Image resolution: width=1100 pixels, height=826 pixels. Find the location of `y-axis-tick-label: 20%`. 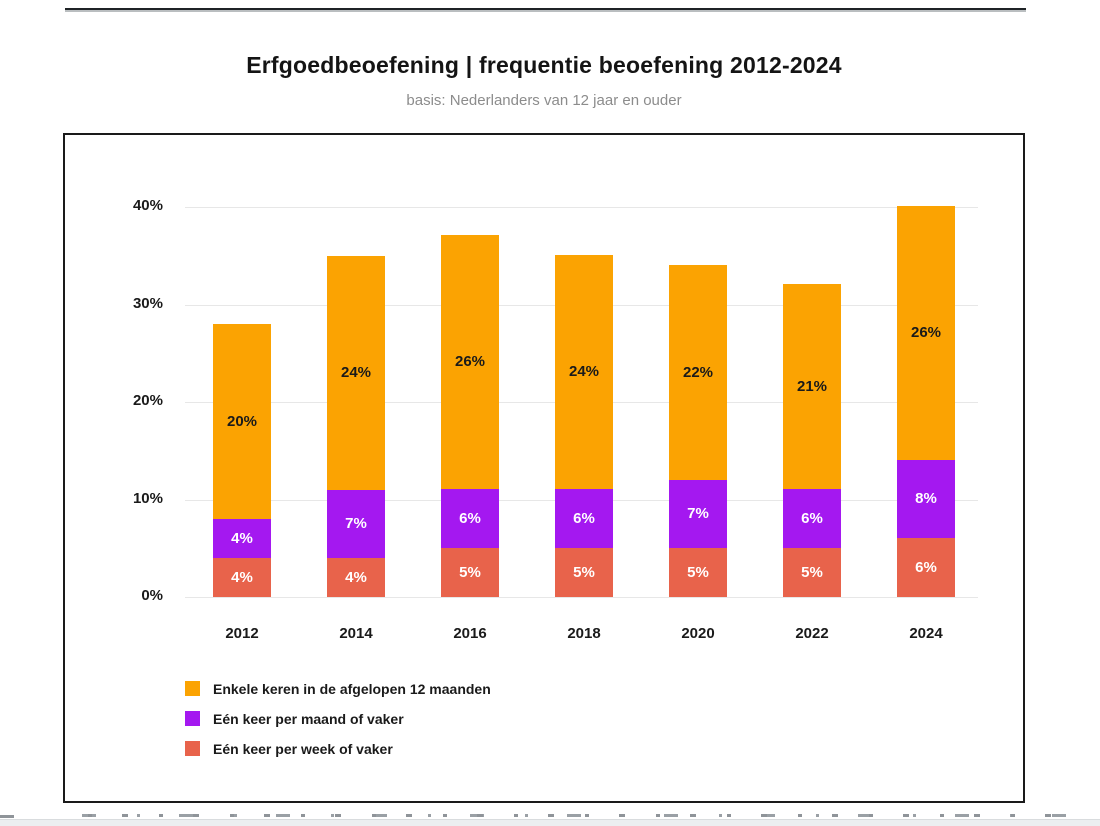

y-axis-tick-label: 20% is located at coordinates (147, 400).